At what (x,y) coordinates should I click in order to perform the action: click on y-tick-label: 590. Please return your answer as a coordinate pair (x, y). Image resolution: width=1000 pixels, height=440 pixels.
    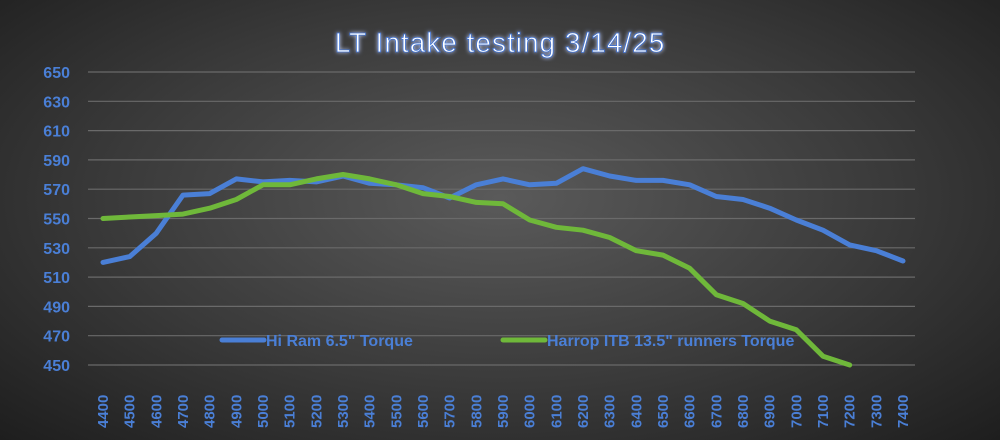
    Looking at the image, I should click on (56, 161).